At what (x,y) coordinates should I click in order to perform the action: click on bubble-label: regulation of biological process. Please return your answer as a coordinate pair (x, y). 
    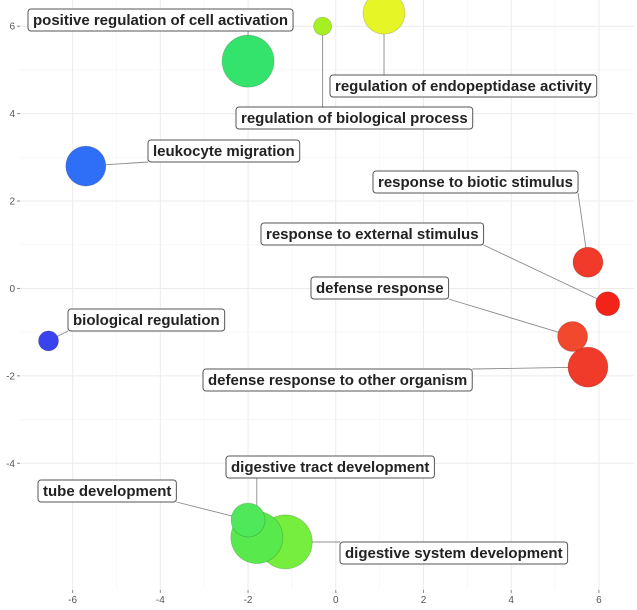
    Looking at the image, I should click on (354, 118).